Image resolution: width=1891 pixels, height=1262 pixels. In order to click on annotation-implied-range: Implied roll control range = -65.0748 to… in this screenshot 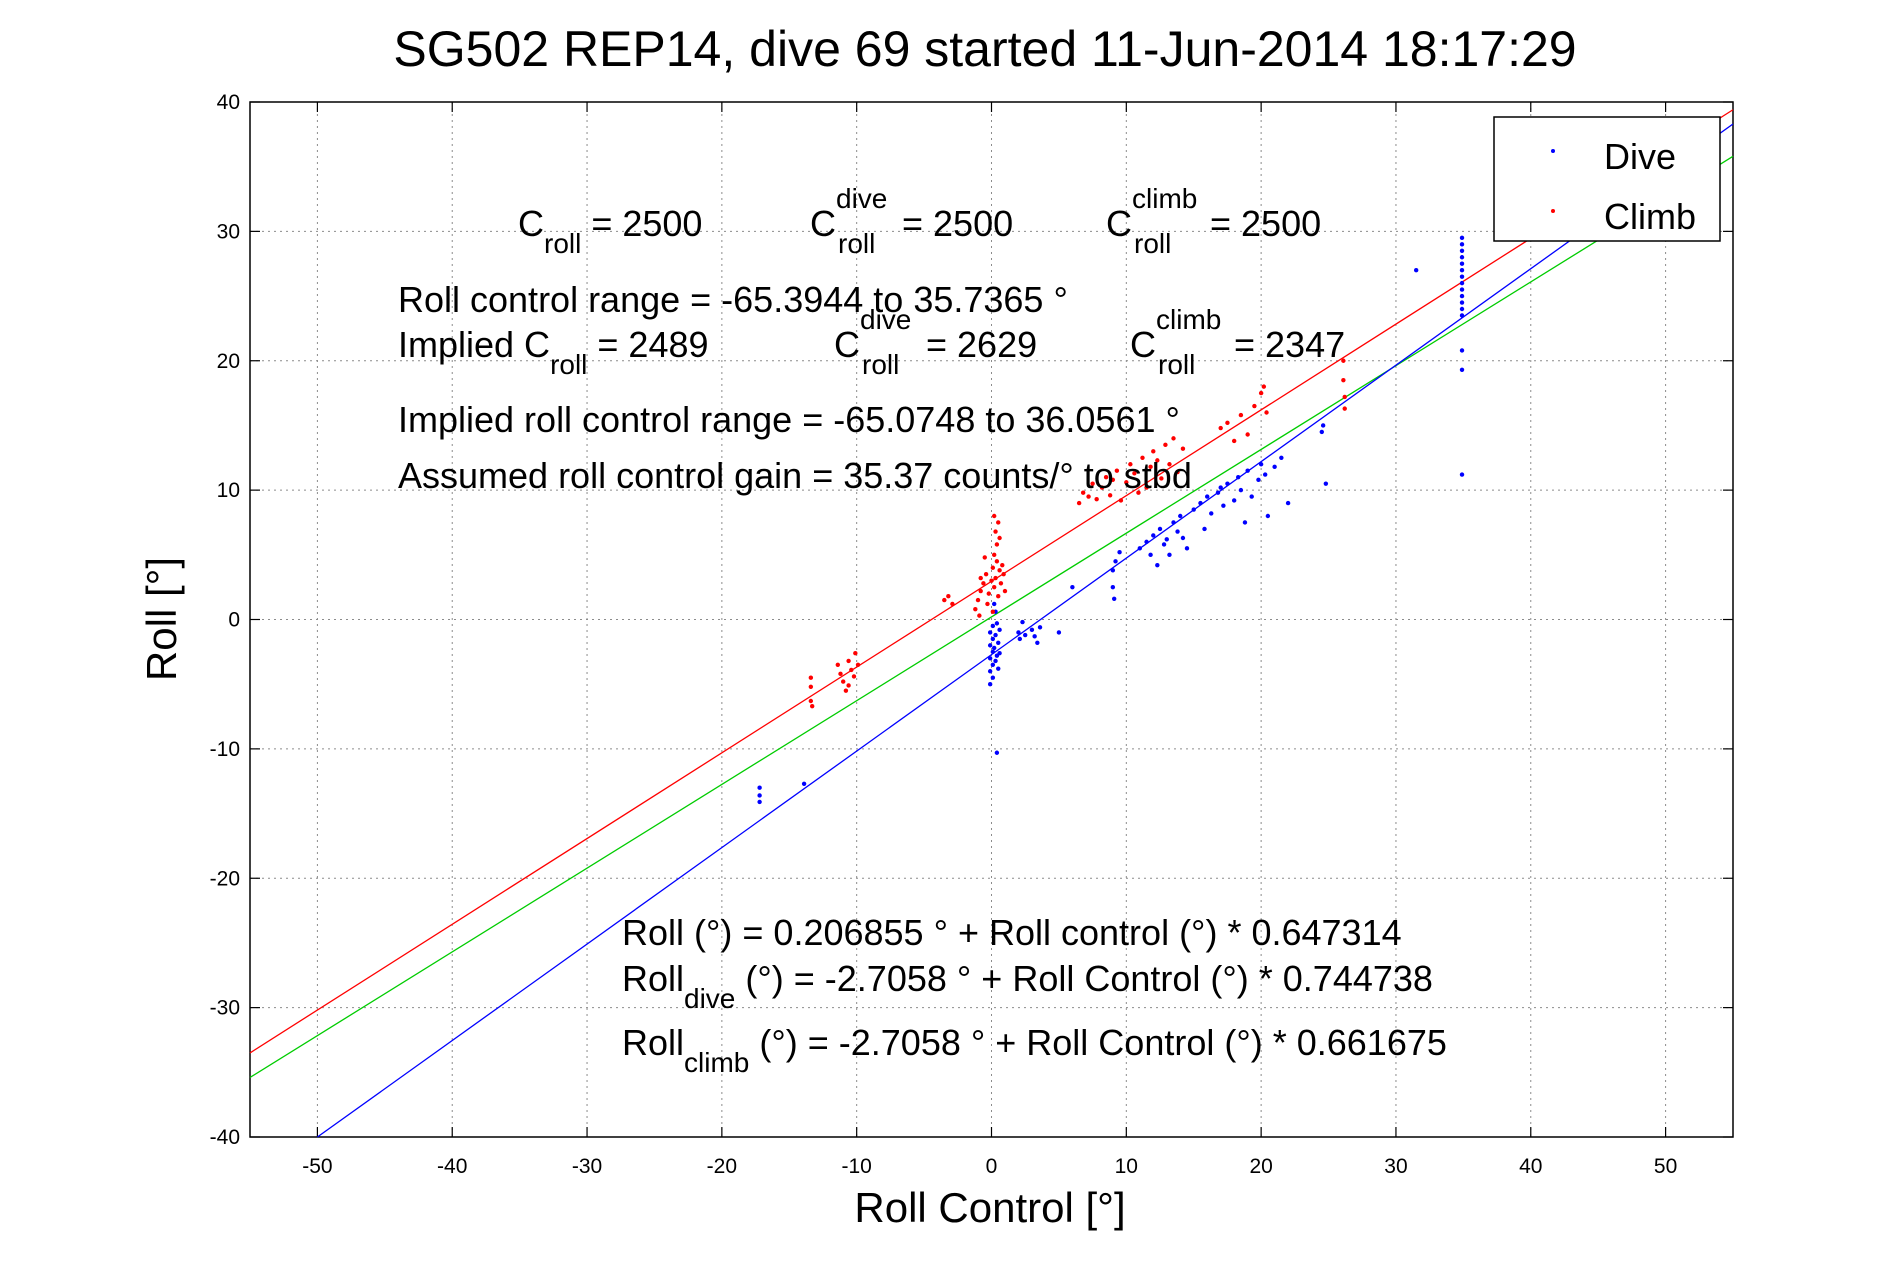, I will do `click(789, 419)`.